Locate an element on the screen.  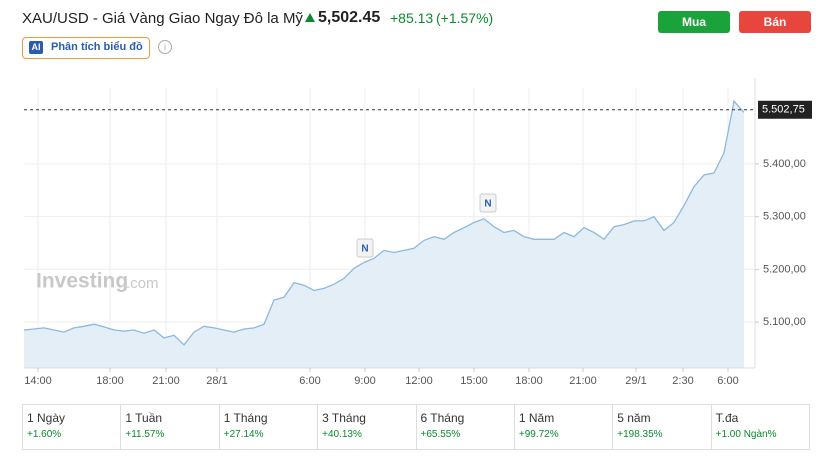
y-tick-label: 5.400,00 is located at coordinates (784, 164).